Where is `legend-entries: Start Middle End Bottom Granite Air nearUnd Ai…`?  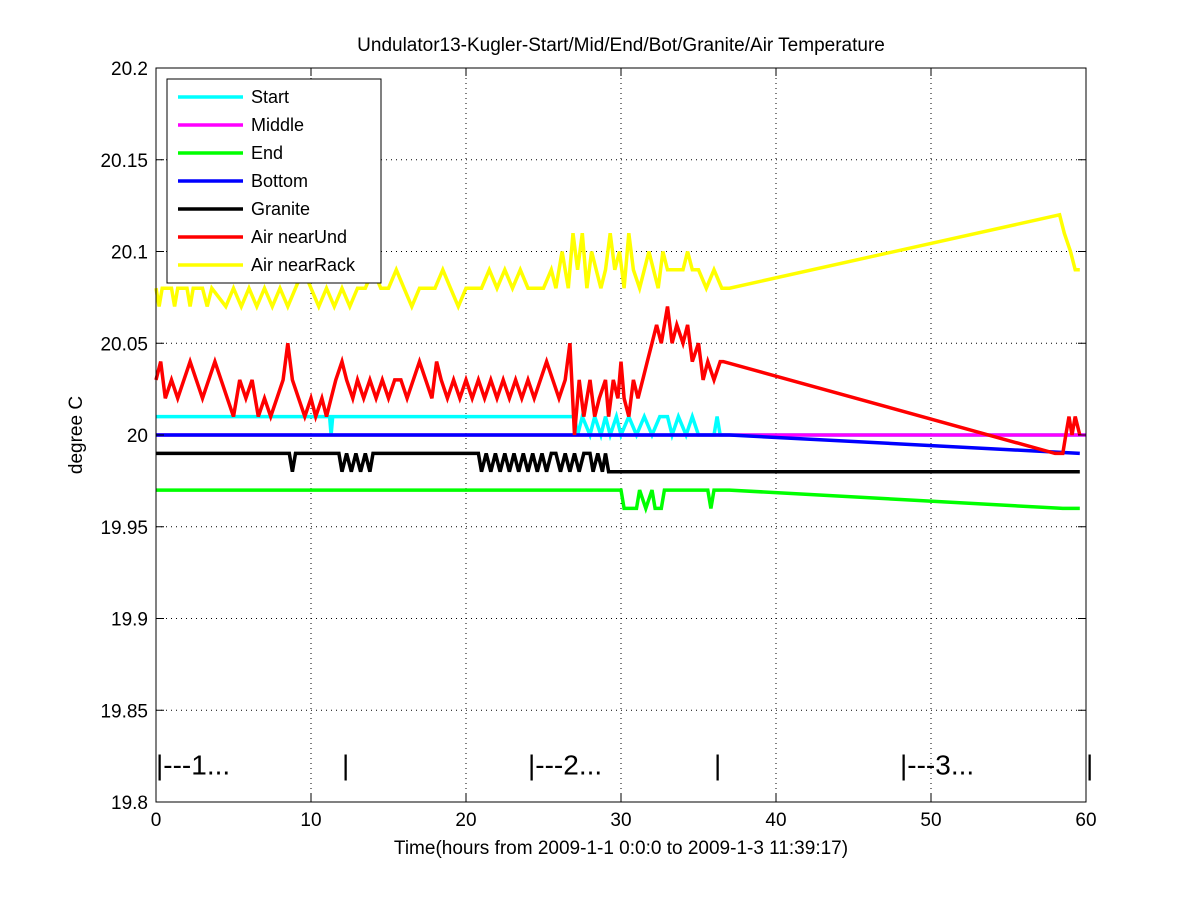 legend-entries: Start Middle End Bottom Granite Air nearUnd Ai… is located at coordinates (267, 181).